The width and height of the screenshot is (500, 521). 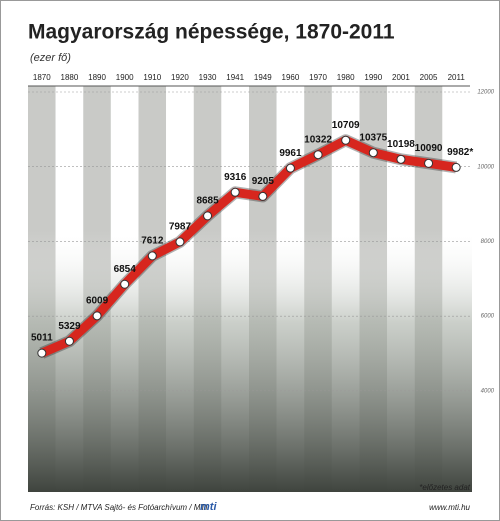 What do you see at coordinates (401, 77) in the screenshot?
I see `x-tick-label: 2001` at bounding box center [401, 77].